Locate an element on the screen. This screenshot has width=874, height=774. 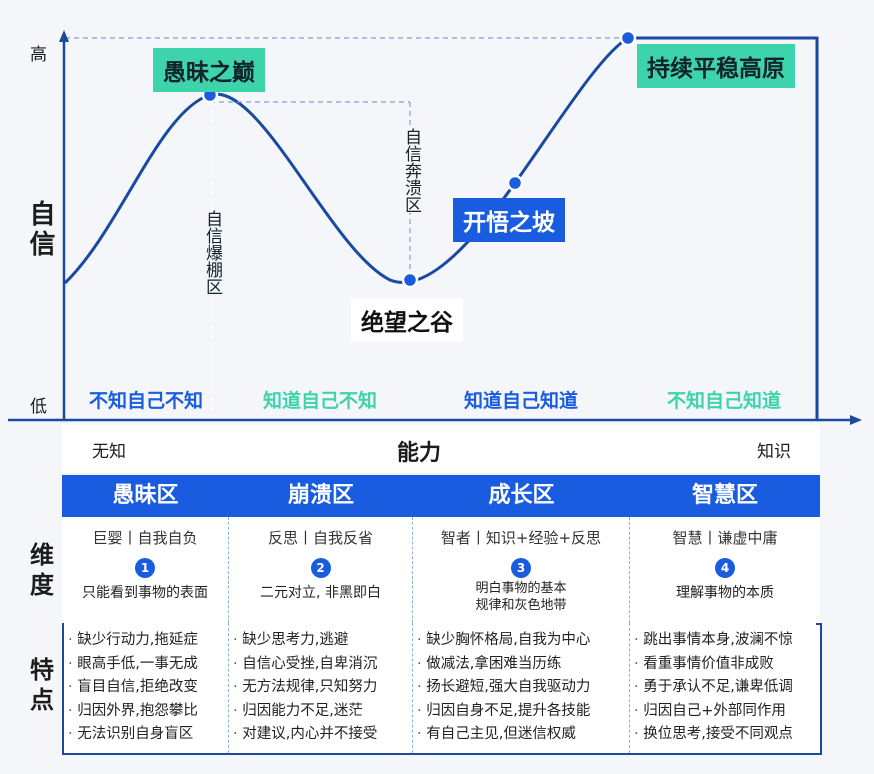
feature-item: 无法识别自身盲区 is located at coordinates (148, 735).